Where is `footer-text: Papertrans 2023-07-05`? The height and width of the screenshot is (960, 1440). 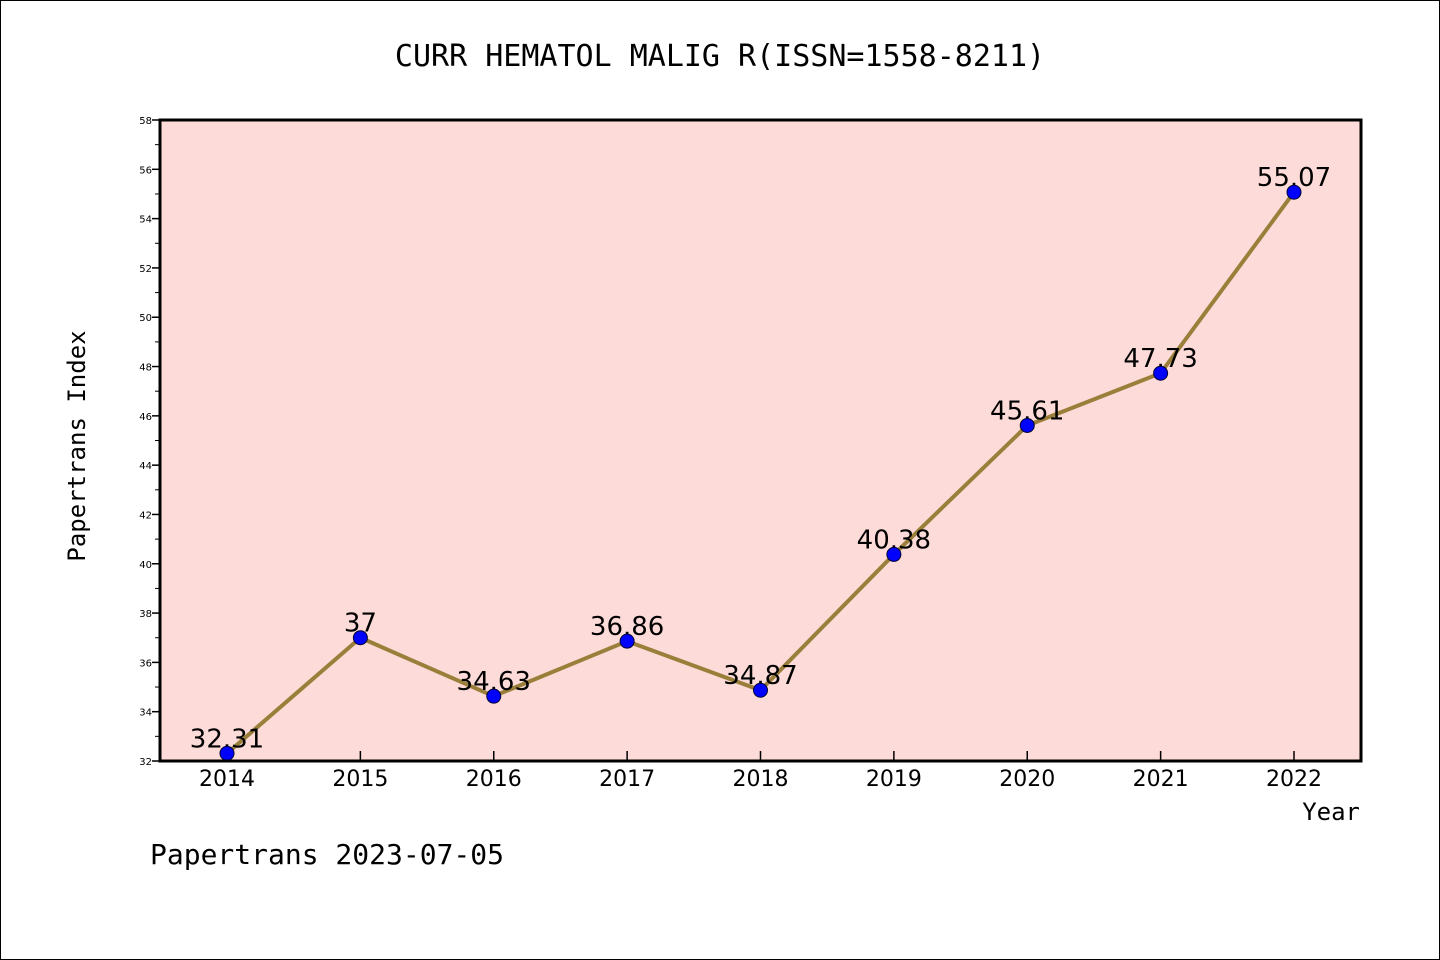
footer-text: Papertrans 2023-07-05 is located at coordinates (327, 854).